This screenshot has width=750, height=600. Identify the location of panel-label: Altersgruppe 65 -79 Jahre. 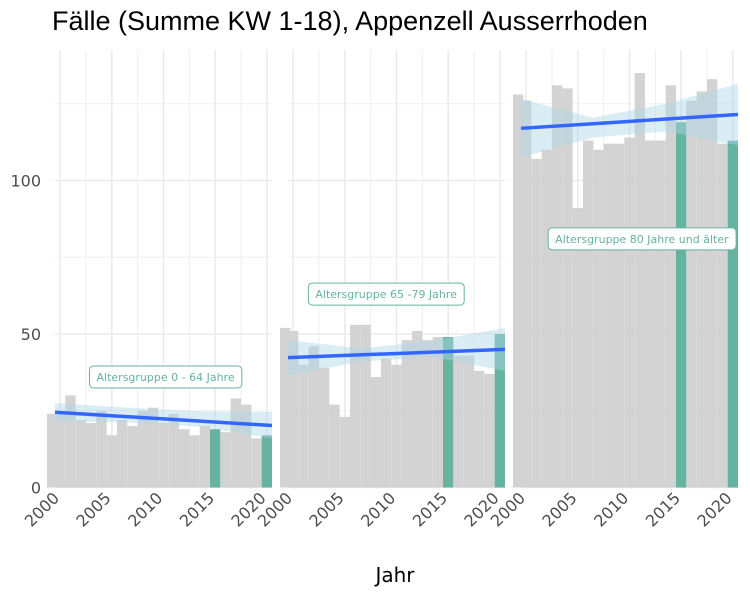
(386, 294).